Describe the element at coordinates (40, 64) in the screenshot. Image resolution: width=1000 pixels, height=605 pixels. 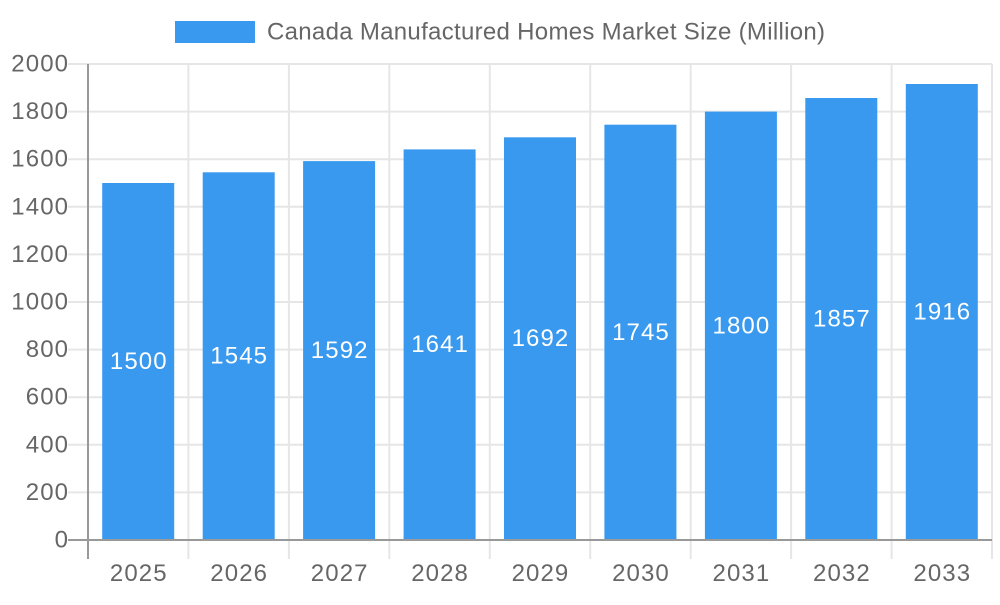
I see `svg-text: 2000` at that location.